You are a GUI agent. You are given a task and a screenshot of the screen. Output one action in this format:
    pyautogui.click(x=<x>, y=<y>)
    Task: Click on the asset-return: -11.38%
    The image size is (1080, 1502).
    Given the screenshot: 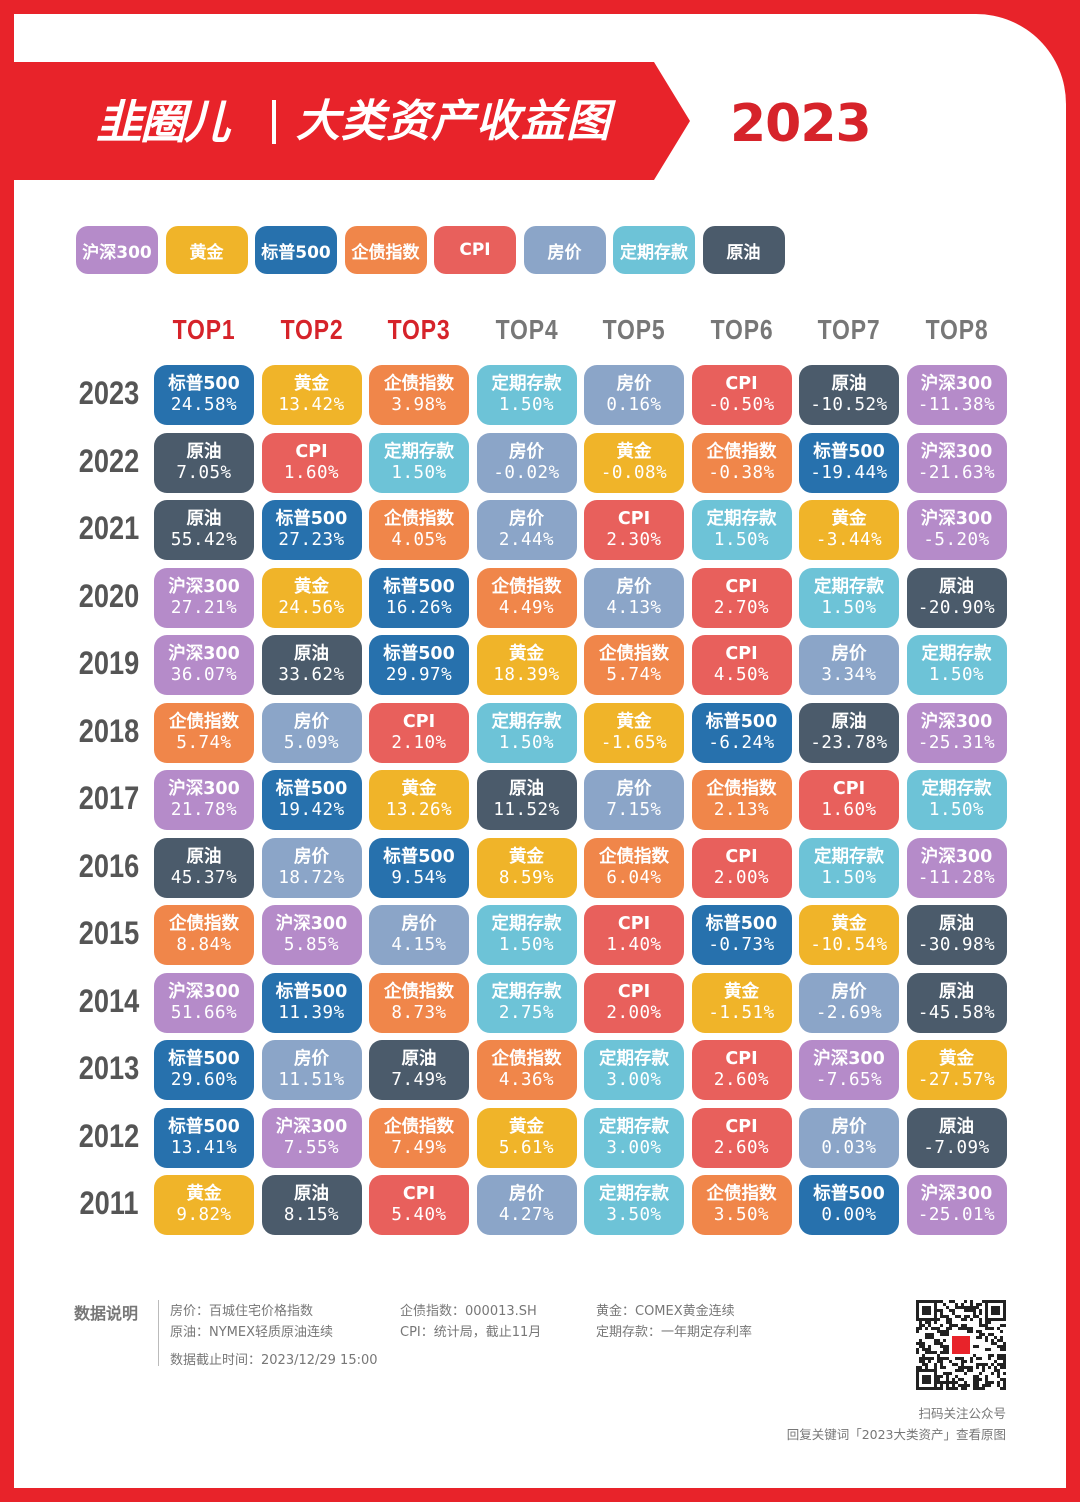 What is the action you would take?
    pyautogui.click(x=956, y=405)
    